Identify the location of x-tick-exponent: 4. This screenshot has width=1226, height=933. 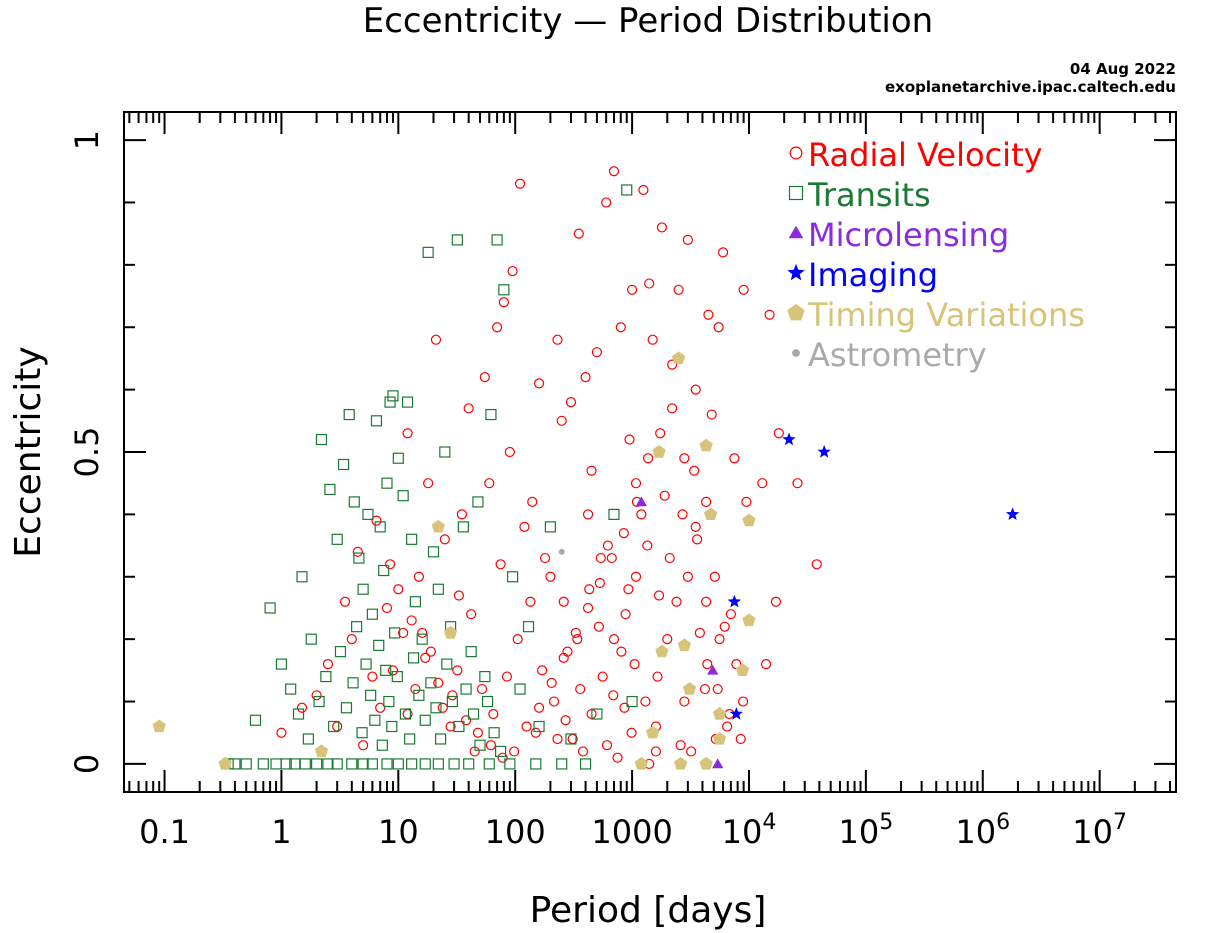
(769, 822).